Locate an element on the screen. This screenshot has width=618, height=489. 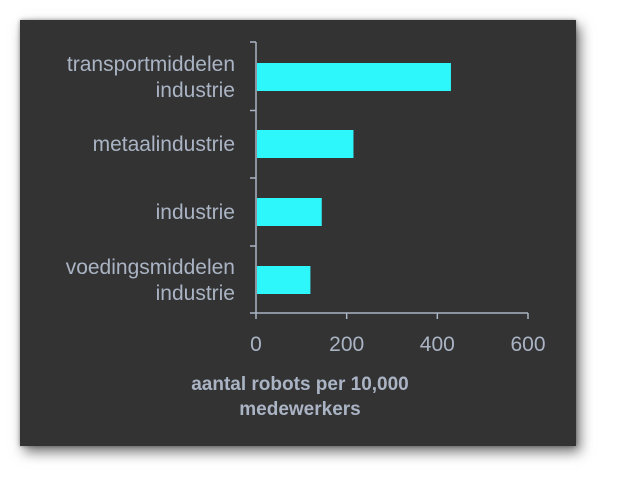
x-tick-label-2: 400 is located at coordinates (437, 344).